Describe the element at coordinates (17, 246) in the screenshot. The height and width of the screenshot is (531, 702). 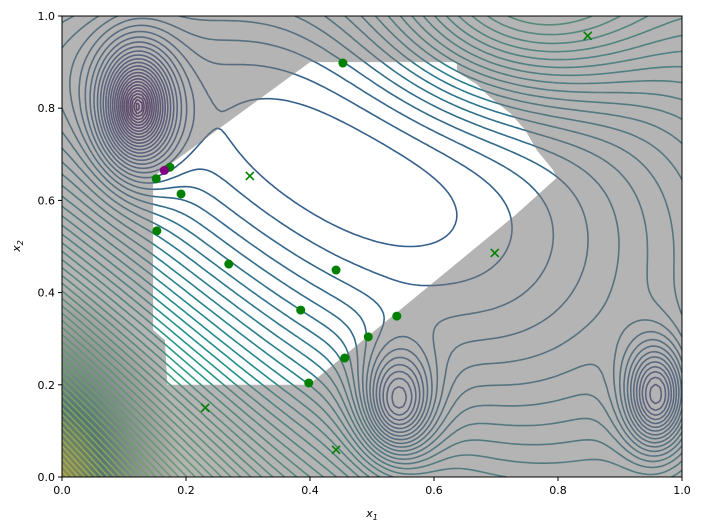
I see `y-axis-label: x2` at that location.